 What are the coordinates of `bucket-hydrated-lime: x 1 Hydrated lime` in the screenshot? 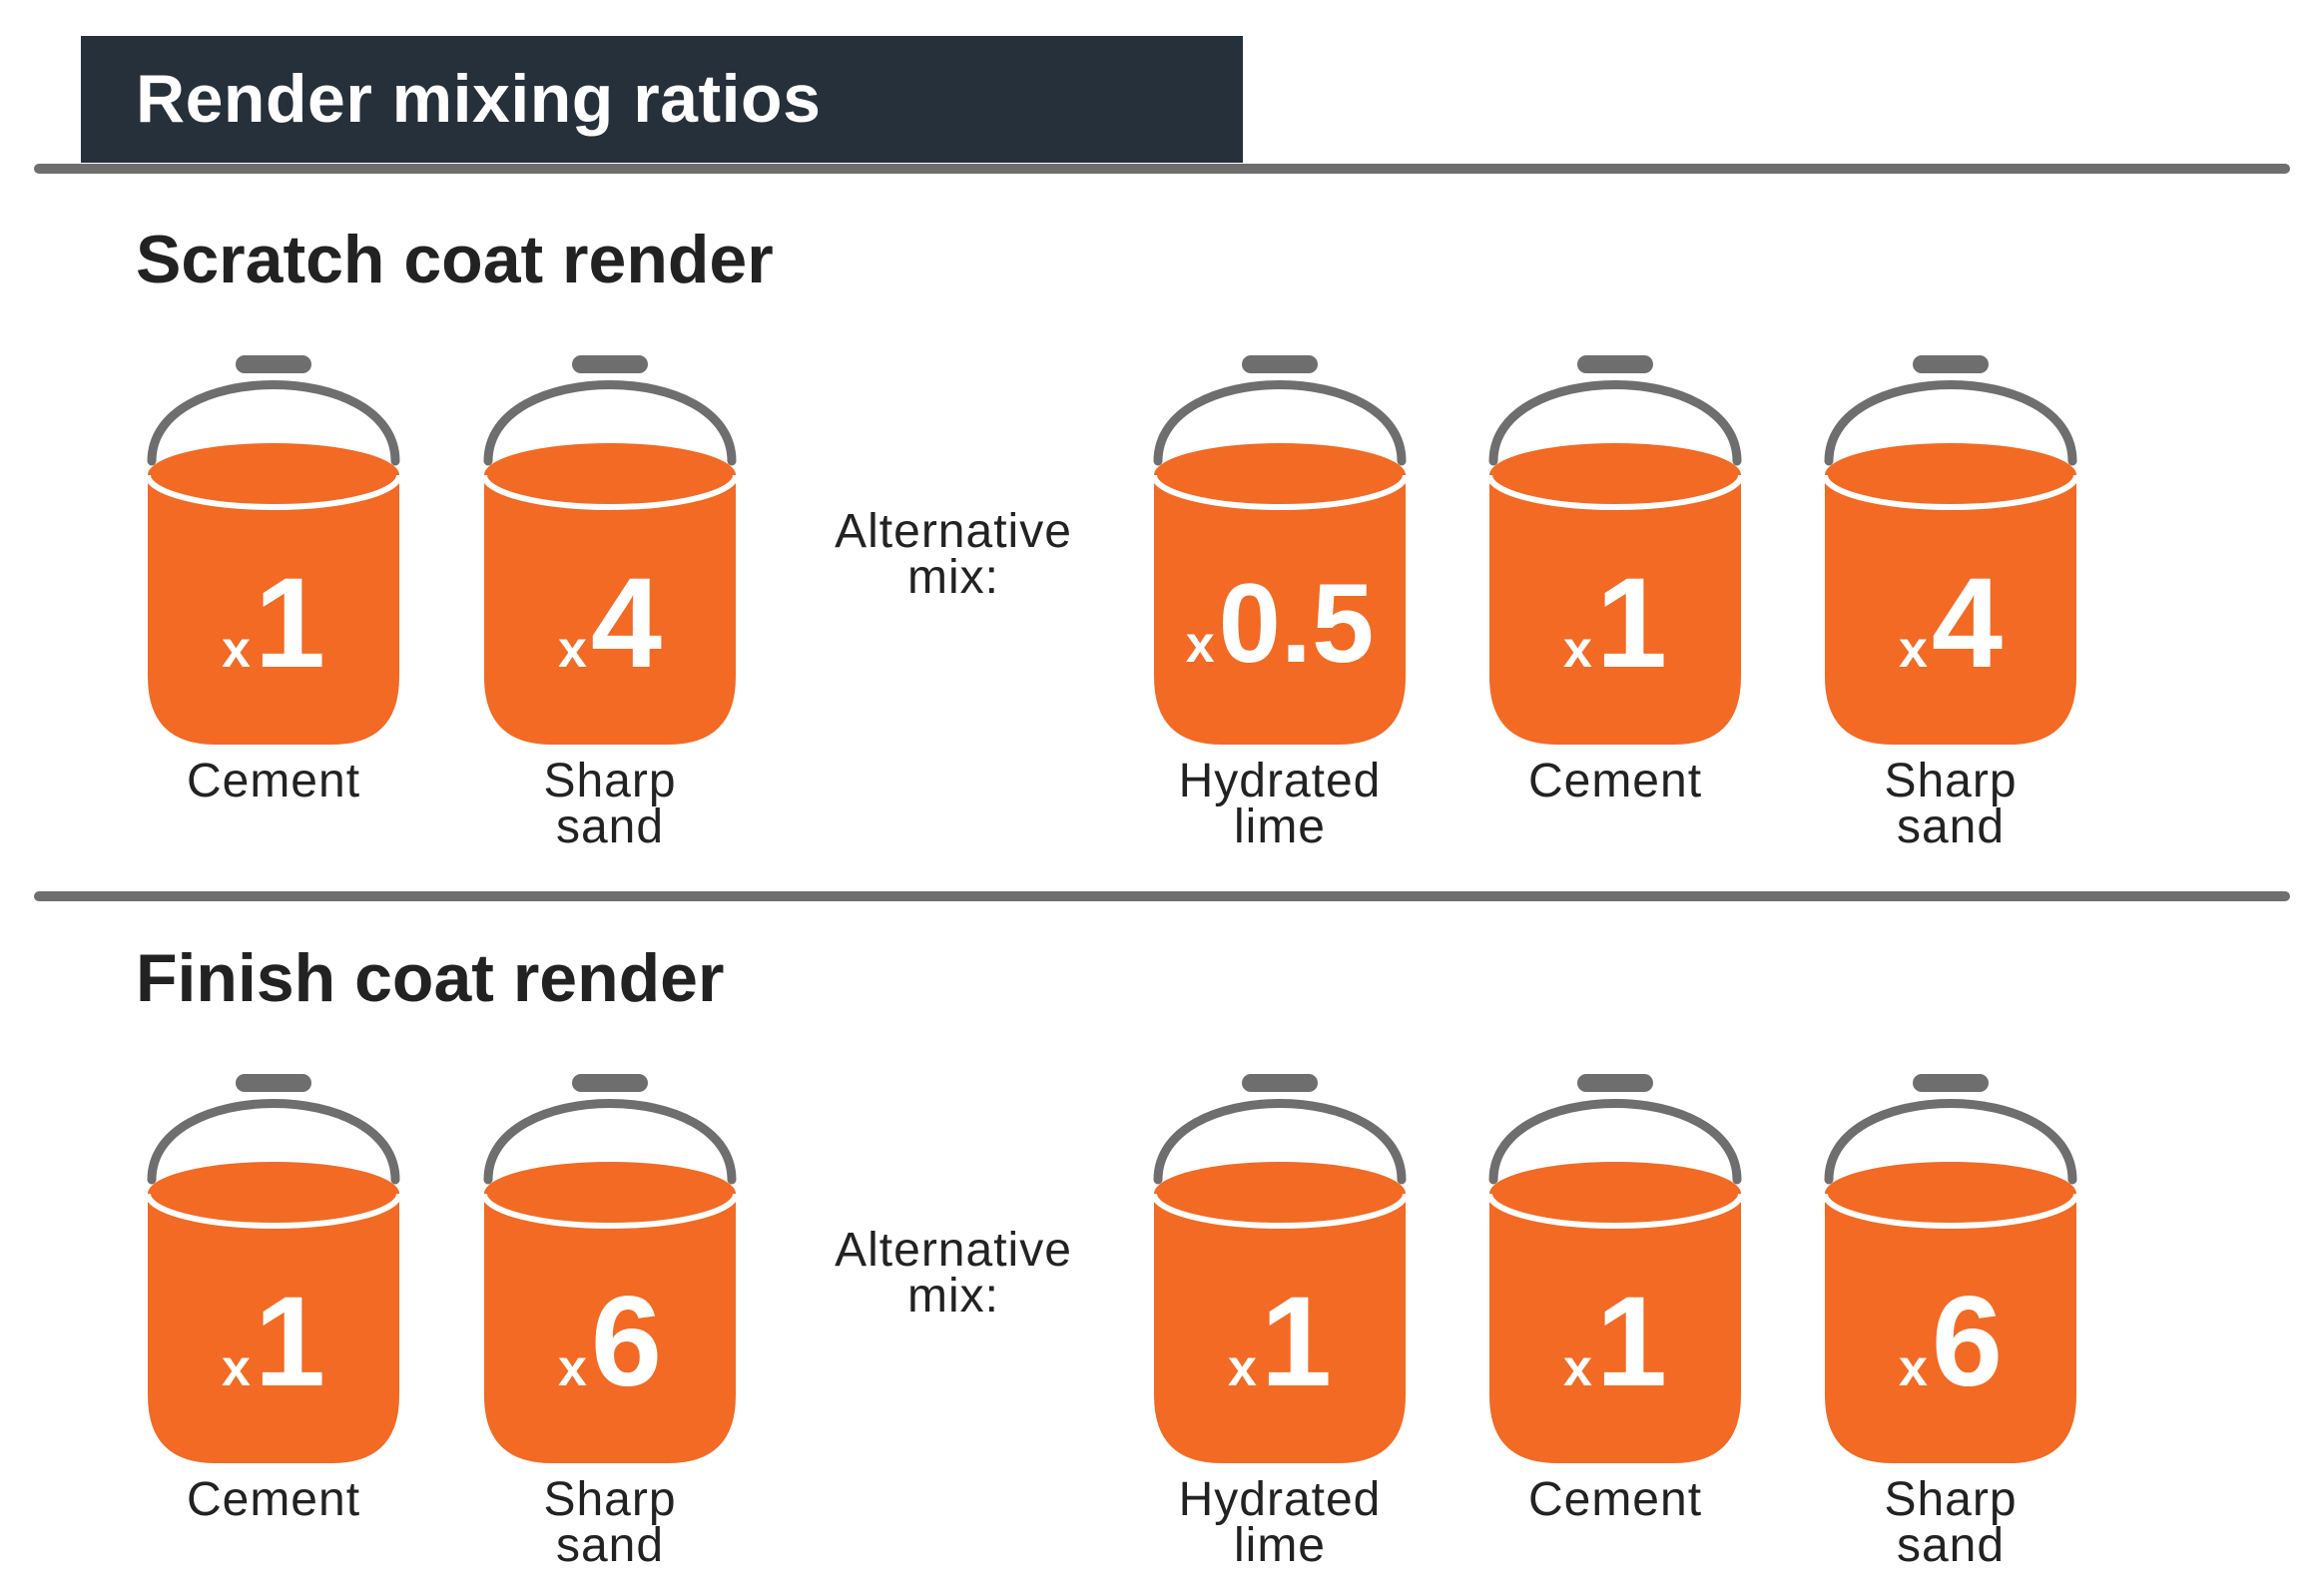 It's located at (1280, 1322).